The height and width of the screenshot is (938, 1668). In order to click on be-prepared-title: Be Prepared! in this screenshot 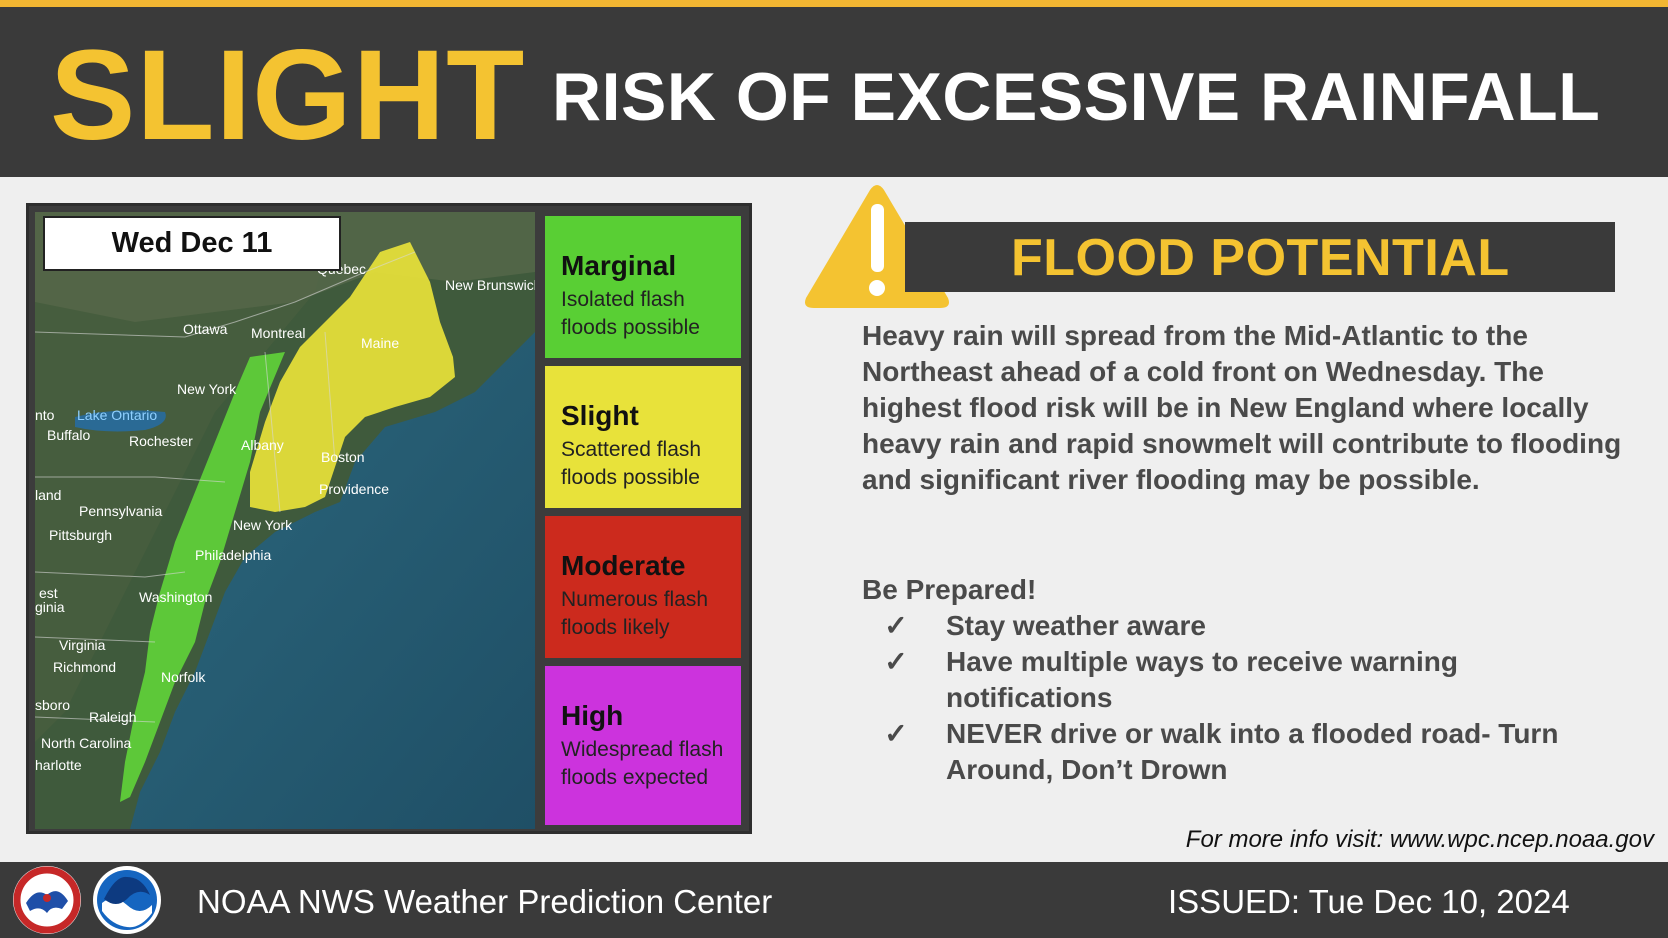, I will do `click(949, 589)`.